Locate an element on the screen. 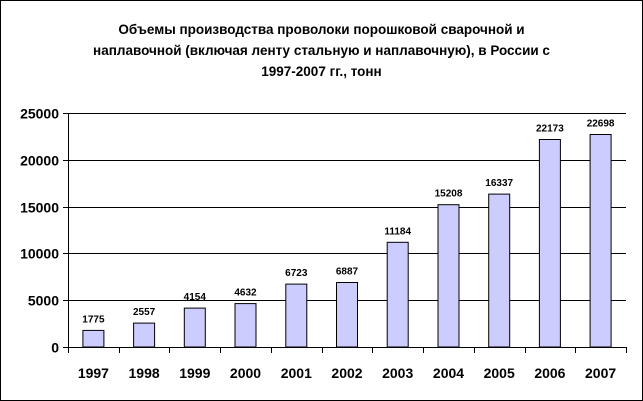 The width and height of the screenshot is (643, 401). x-tick-label: 2006 is located at coordinates (549, 373).